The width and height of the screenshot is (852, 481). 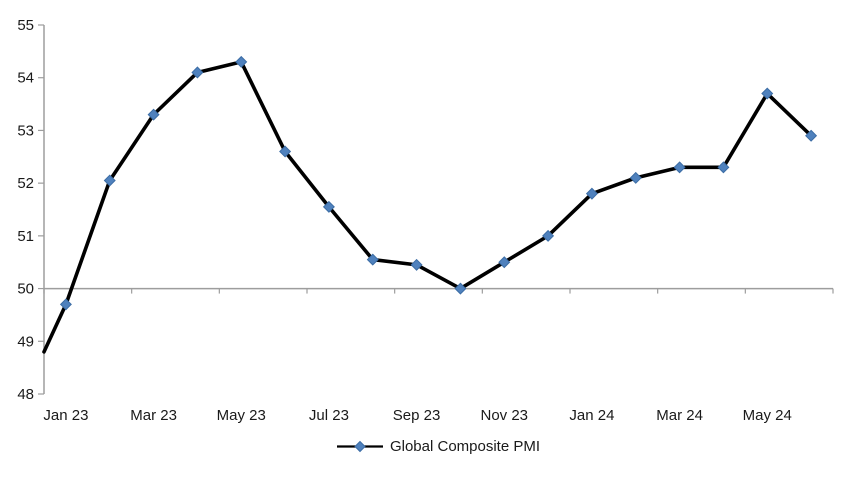 I want to click on y-axis-tick-label: 48, so click(x=25, y=394).